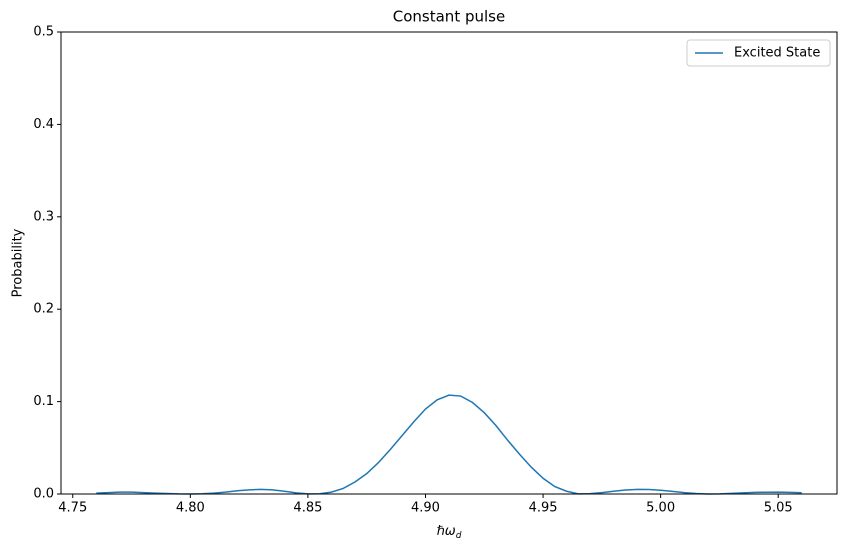 The height and width of the screenshot is (551, 846). Describe the element at coordinates (660, 508) in the screenshot. I see `x-tick-label: 5.00` at that location.